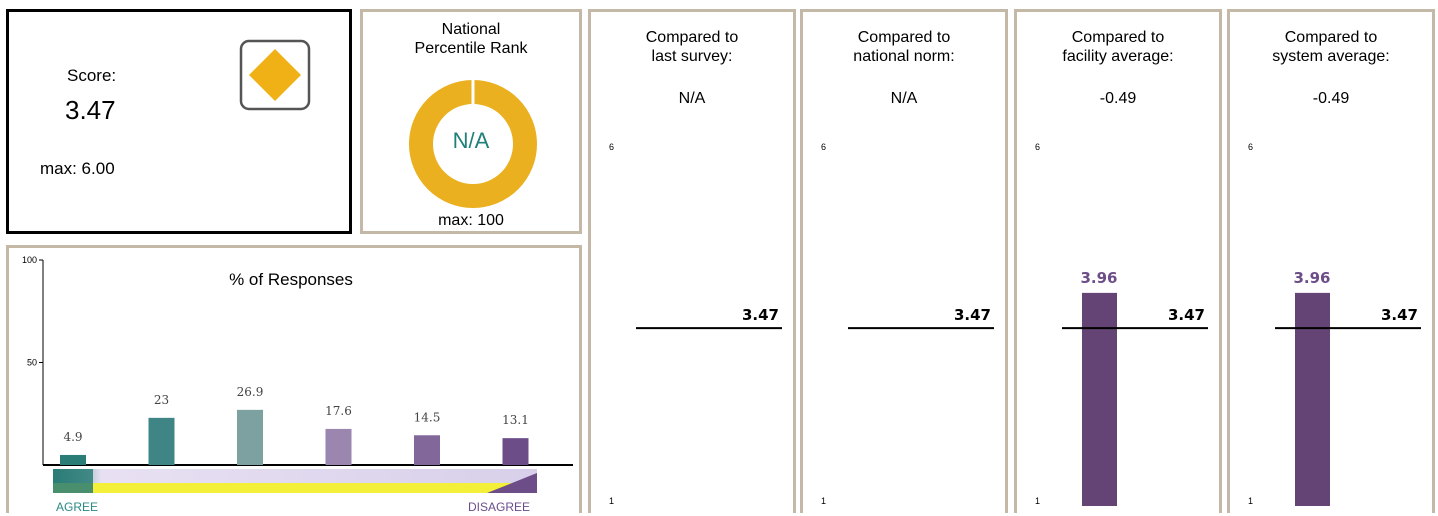 This screenshot has width=1438, height=516. Describe the element at coordinates (515, 420) in the screenshot. I see `data-label: 13.1` at that location.